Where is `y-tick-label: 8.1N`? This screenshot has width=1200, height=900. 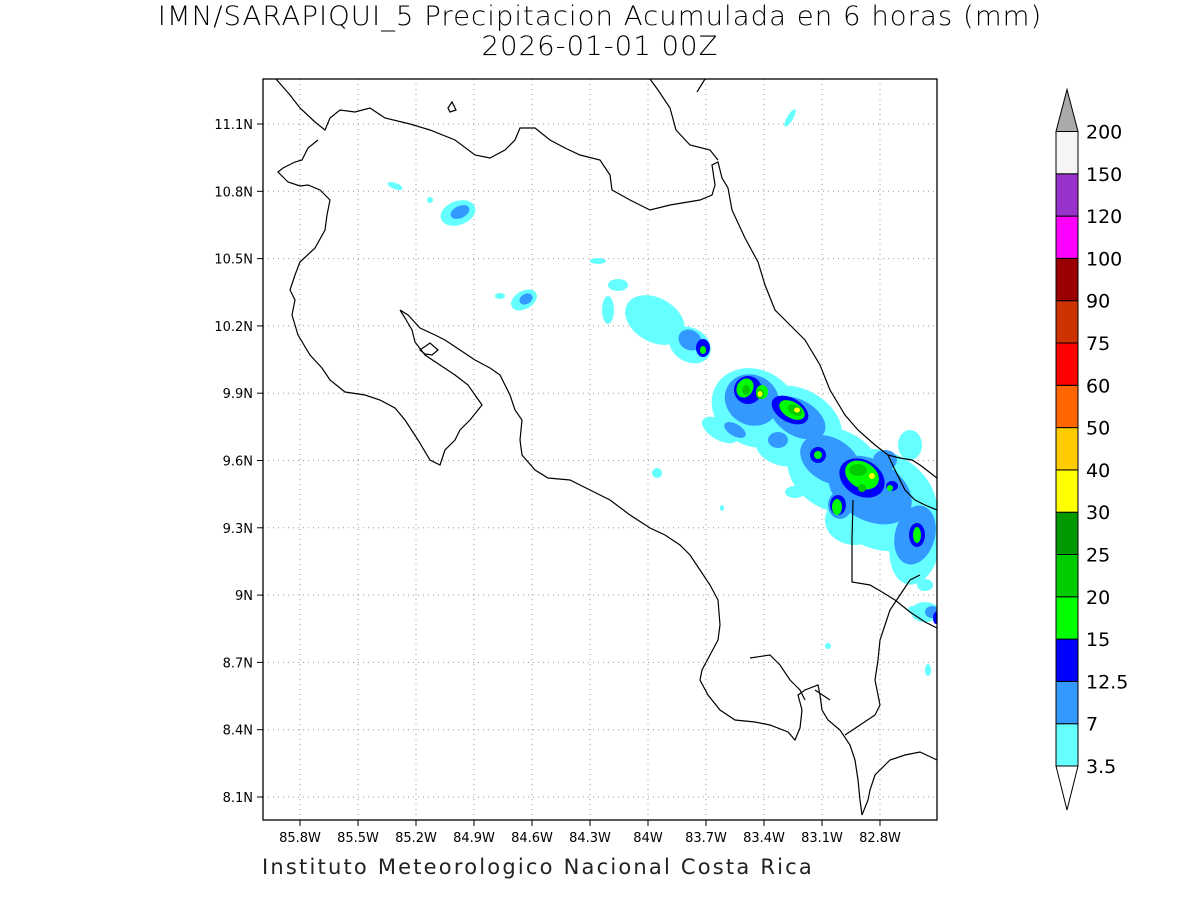
y-tick-label: 8.1N is located at coordinates (238, 798).